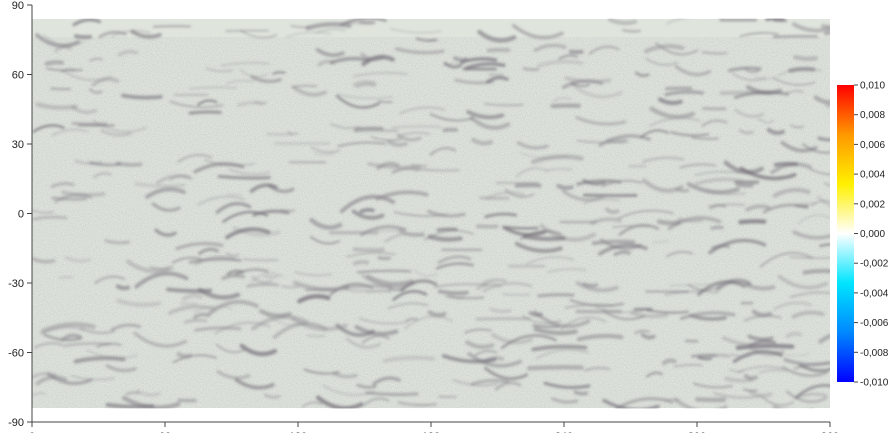 The width and height of the screenshot is (896, 433). I want to click on colorbar-tick-label: -0,008, so click(874, 353).